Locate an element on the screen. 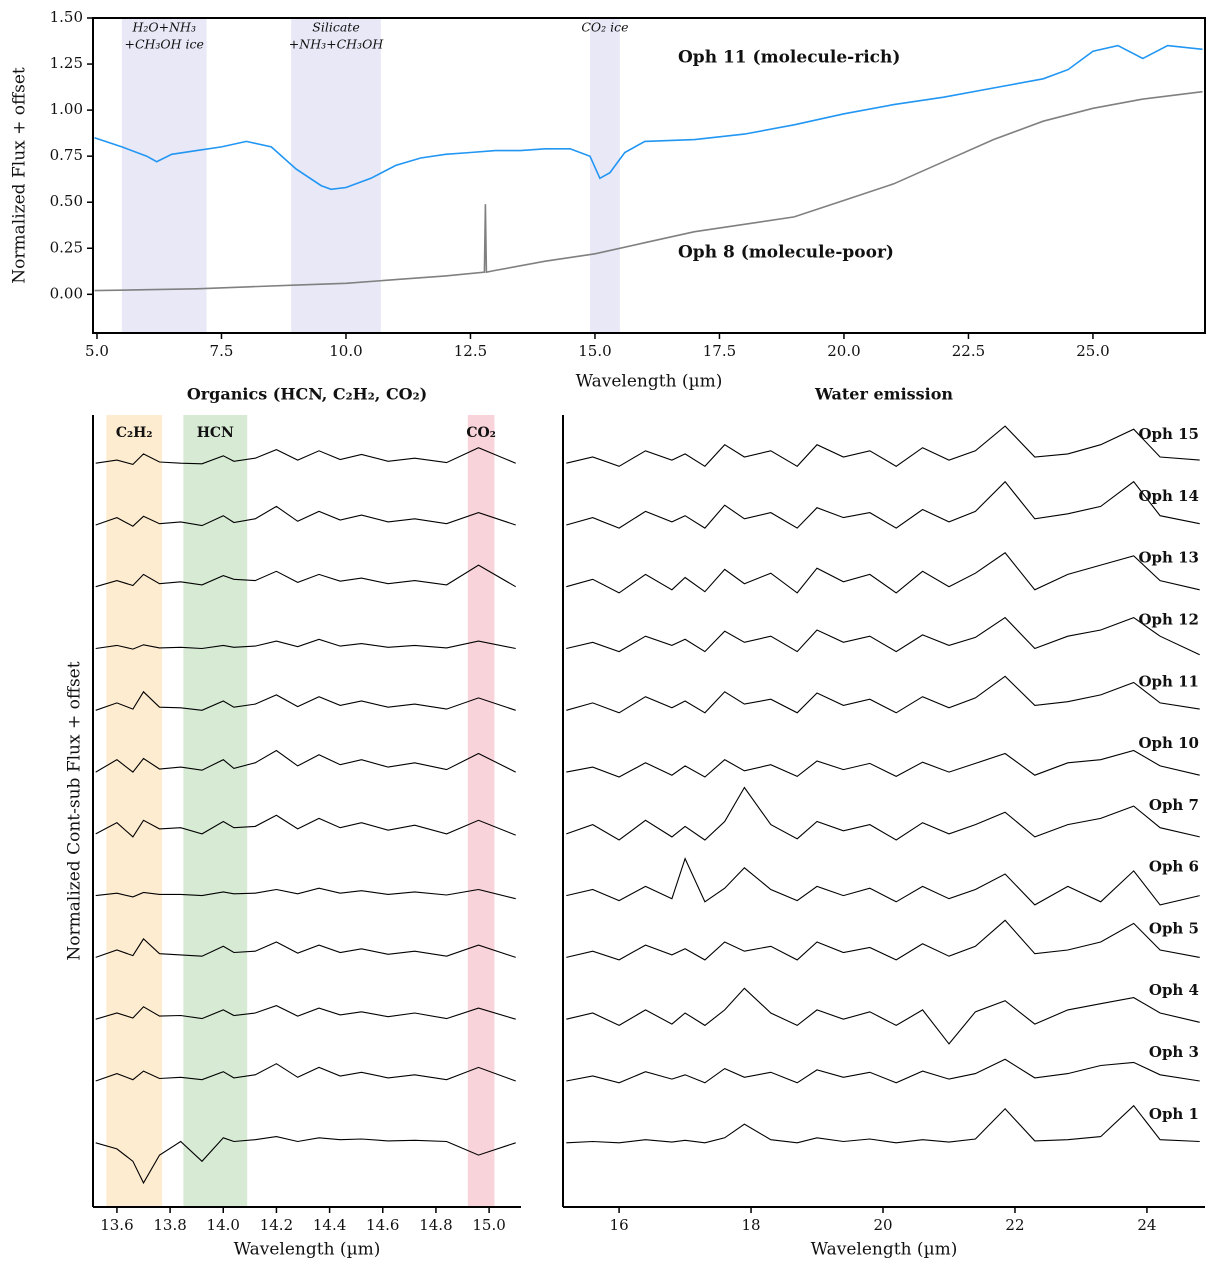 Image resolution: width=1217 pixels, height=1273 pixels. x-tick-label: 20.0 is located at coordinates (843, 351).